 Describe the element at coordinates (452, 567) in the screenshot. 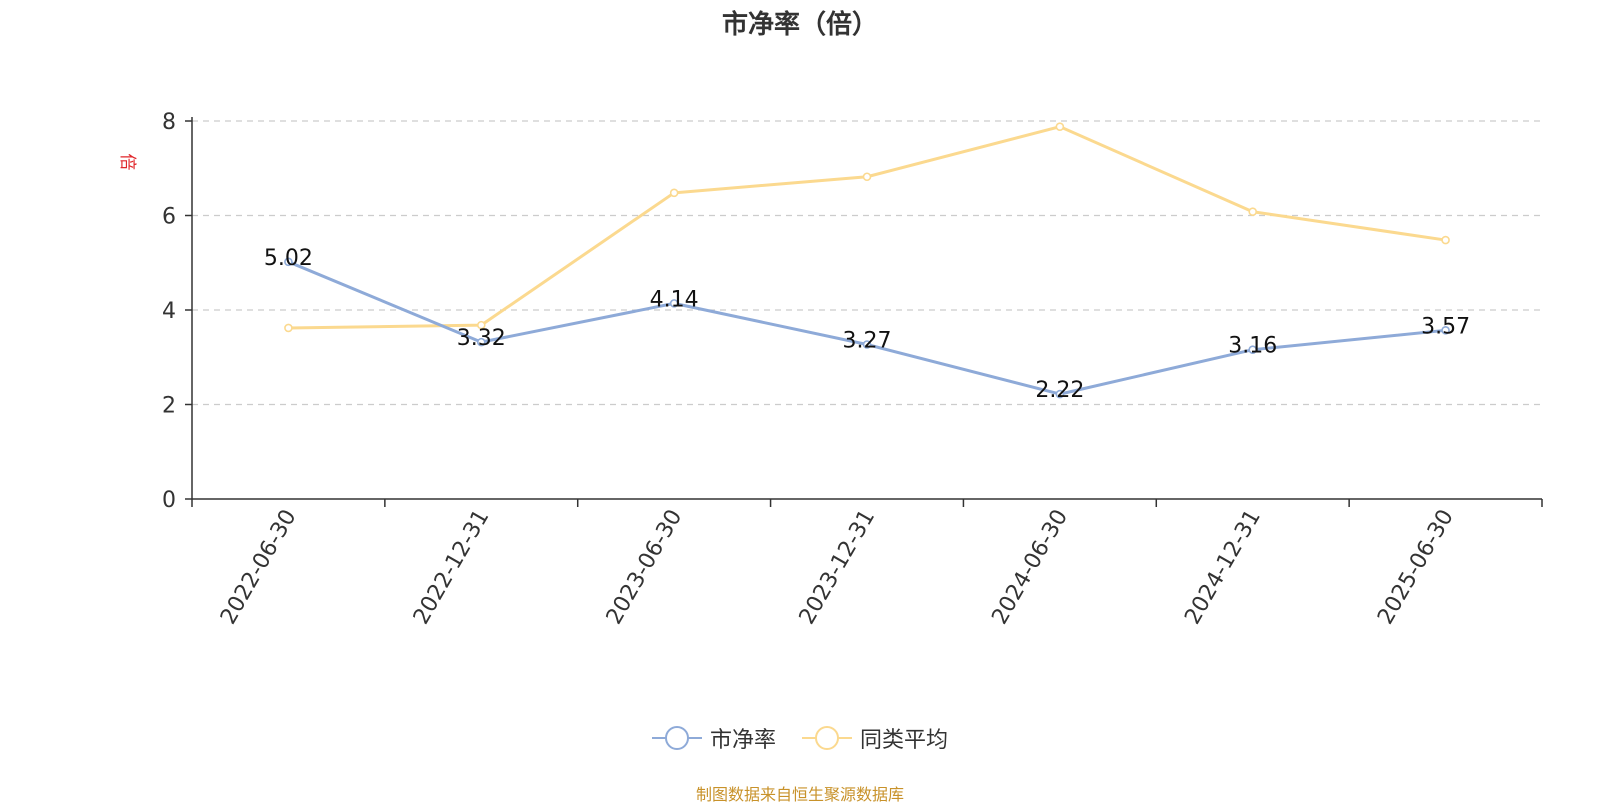

I see `x-tick-label: 2022-12-31` at that location.